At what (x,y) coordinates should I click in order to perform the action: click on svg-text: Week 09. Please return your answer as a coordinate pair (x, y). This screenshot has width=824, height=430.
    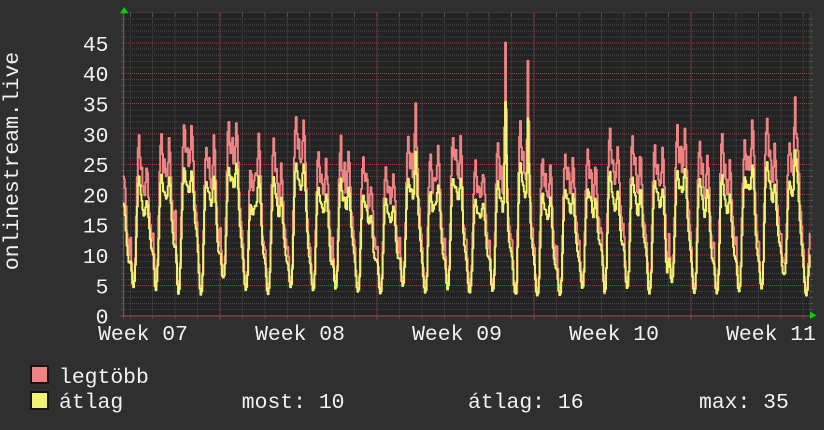
    Looking at the image, I should click on (457, 335).